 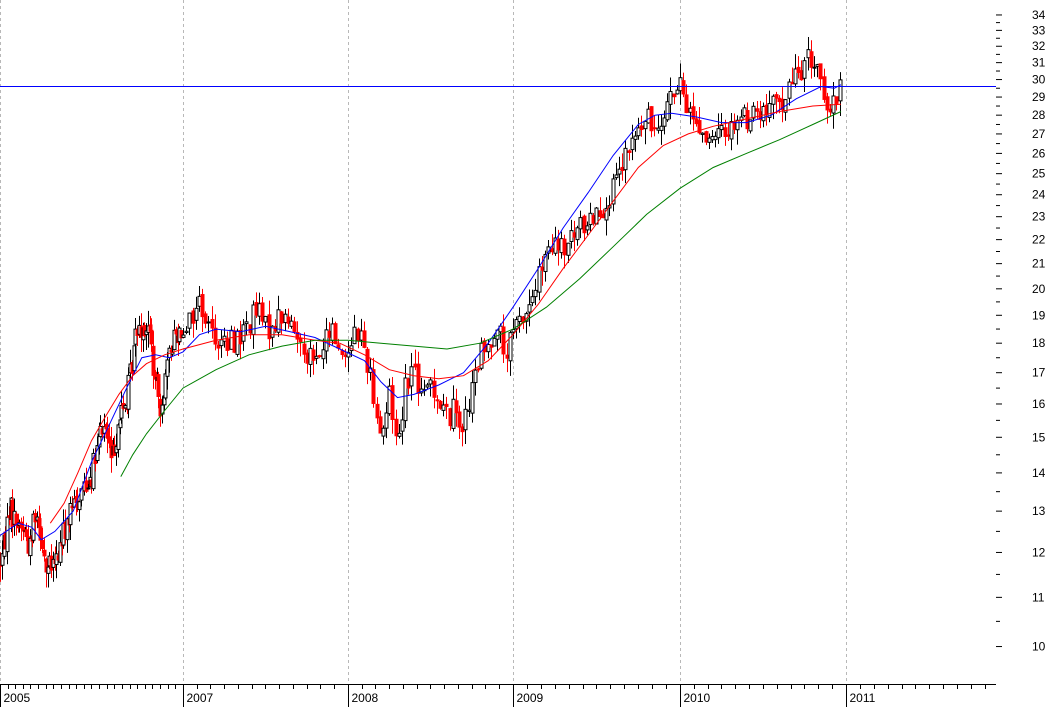 I want to click on y-tick-label: 17, so click(x=1039, y=373).